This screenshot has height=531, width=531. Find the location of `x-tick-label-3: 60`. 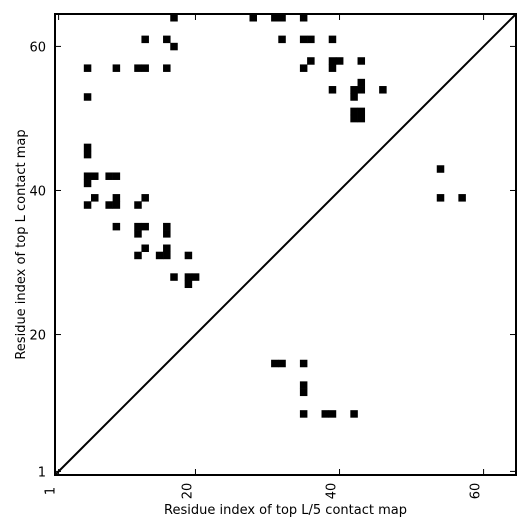

x-tick-label-3: 60 is located at coordinates (476, 491).